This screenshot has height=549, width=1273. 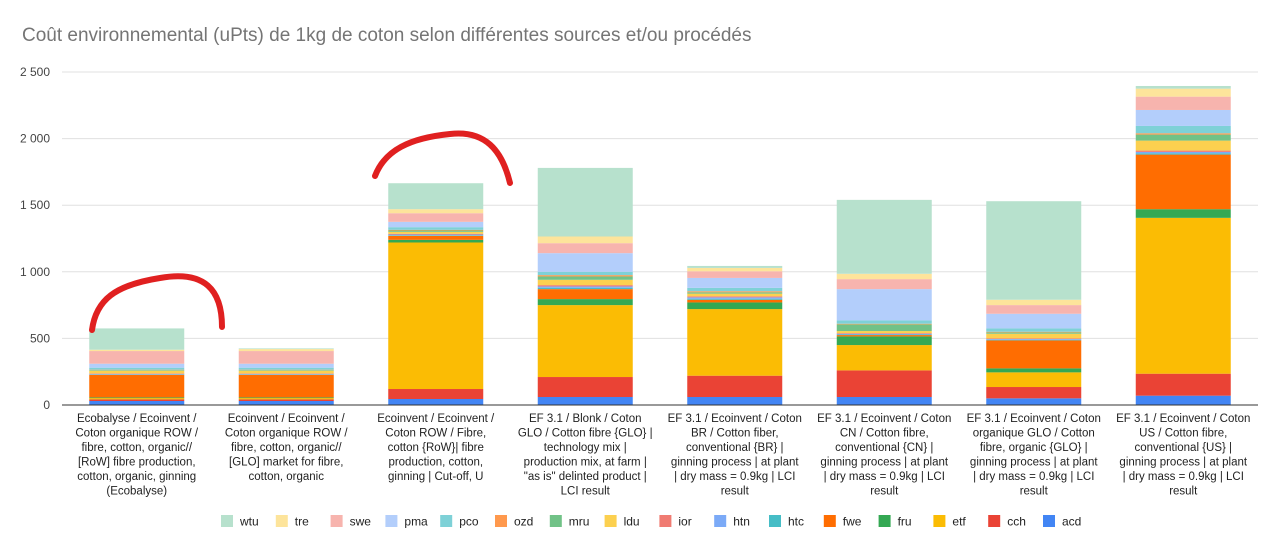 What do you see at coordinates (416, 522) in the screenshot?
I see `legend-label: pma` at bounding box center [416, 522].